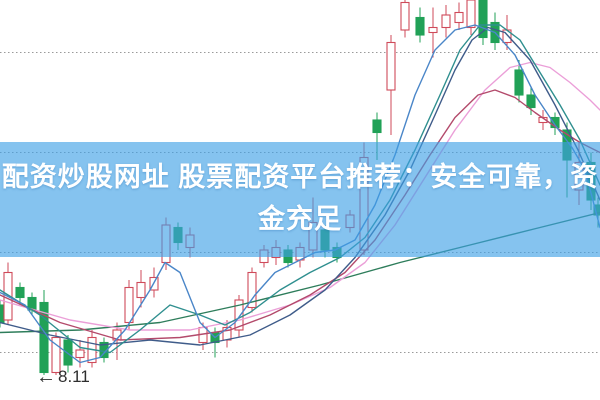  I want to click on promo-banner-text-line1: 配资炒股网址 股票配资平台推荐：安全可靠，资, so click(300, 177).